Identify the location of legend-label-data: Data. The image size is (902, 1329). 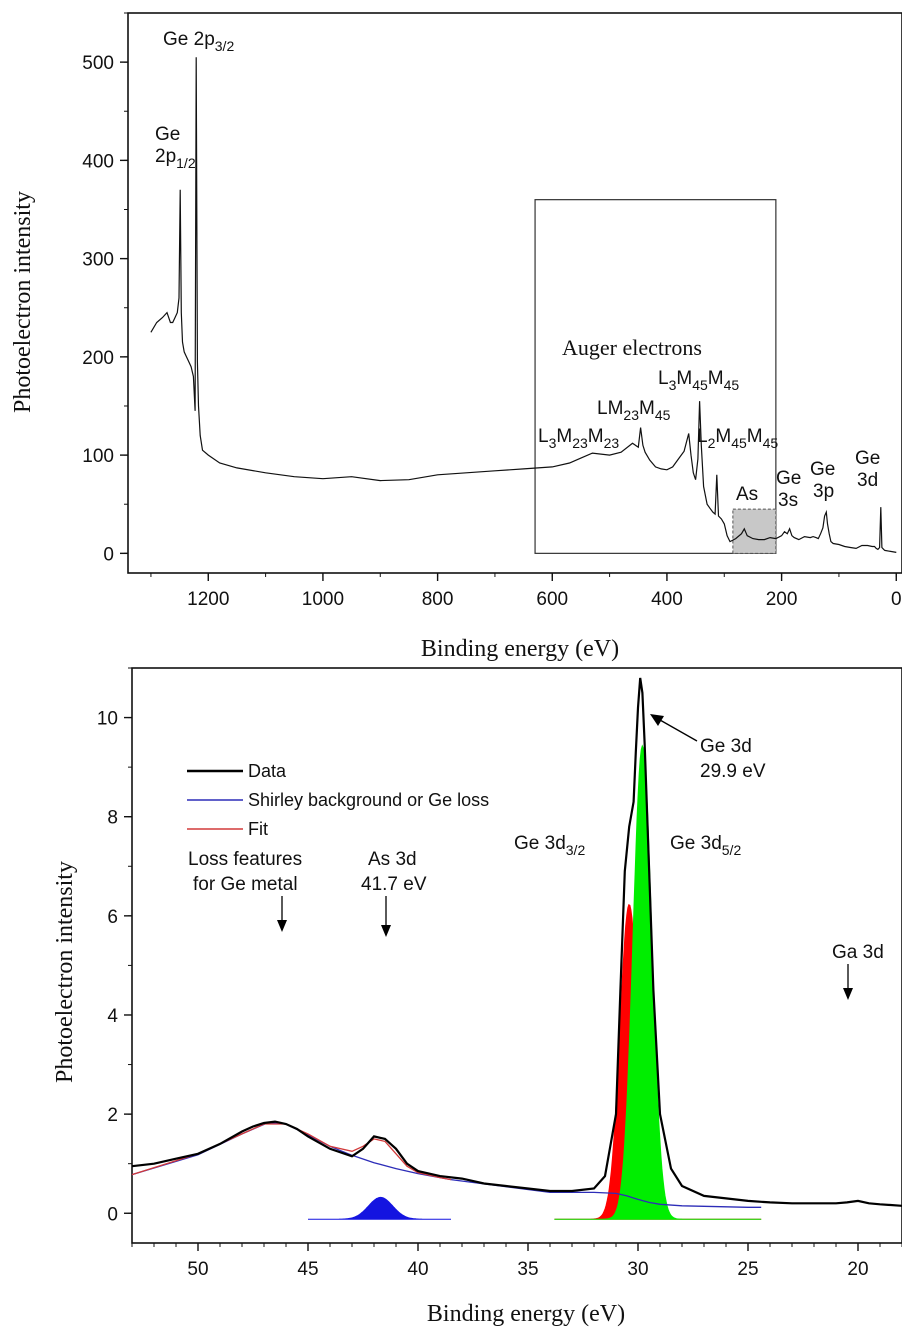
(267, 771).